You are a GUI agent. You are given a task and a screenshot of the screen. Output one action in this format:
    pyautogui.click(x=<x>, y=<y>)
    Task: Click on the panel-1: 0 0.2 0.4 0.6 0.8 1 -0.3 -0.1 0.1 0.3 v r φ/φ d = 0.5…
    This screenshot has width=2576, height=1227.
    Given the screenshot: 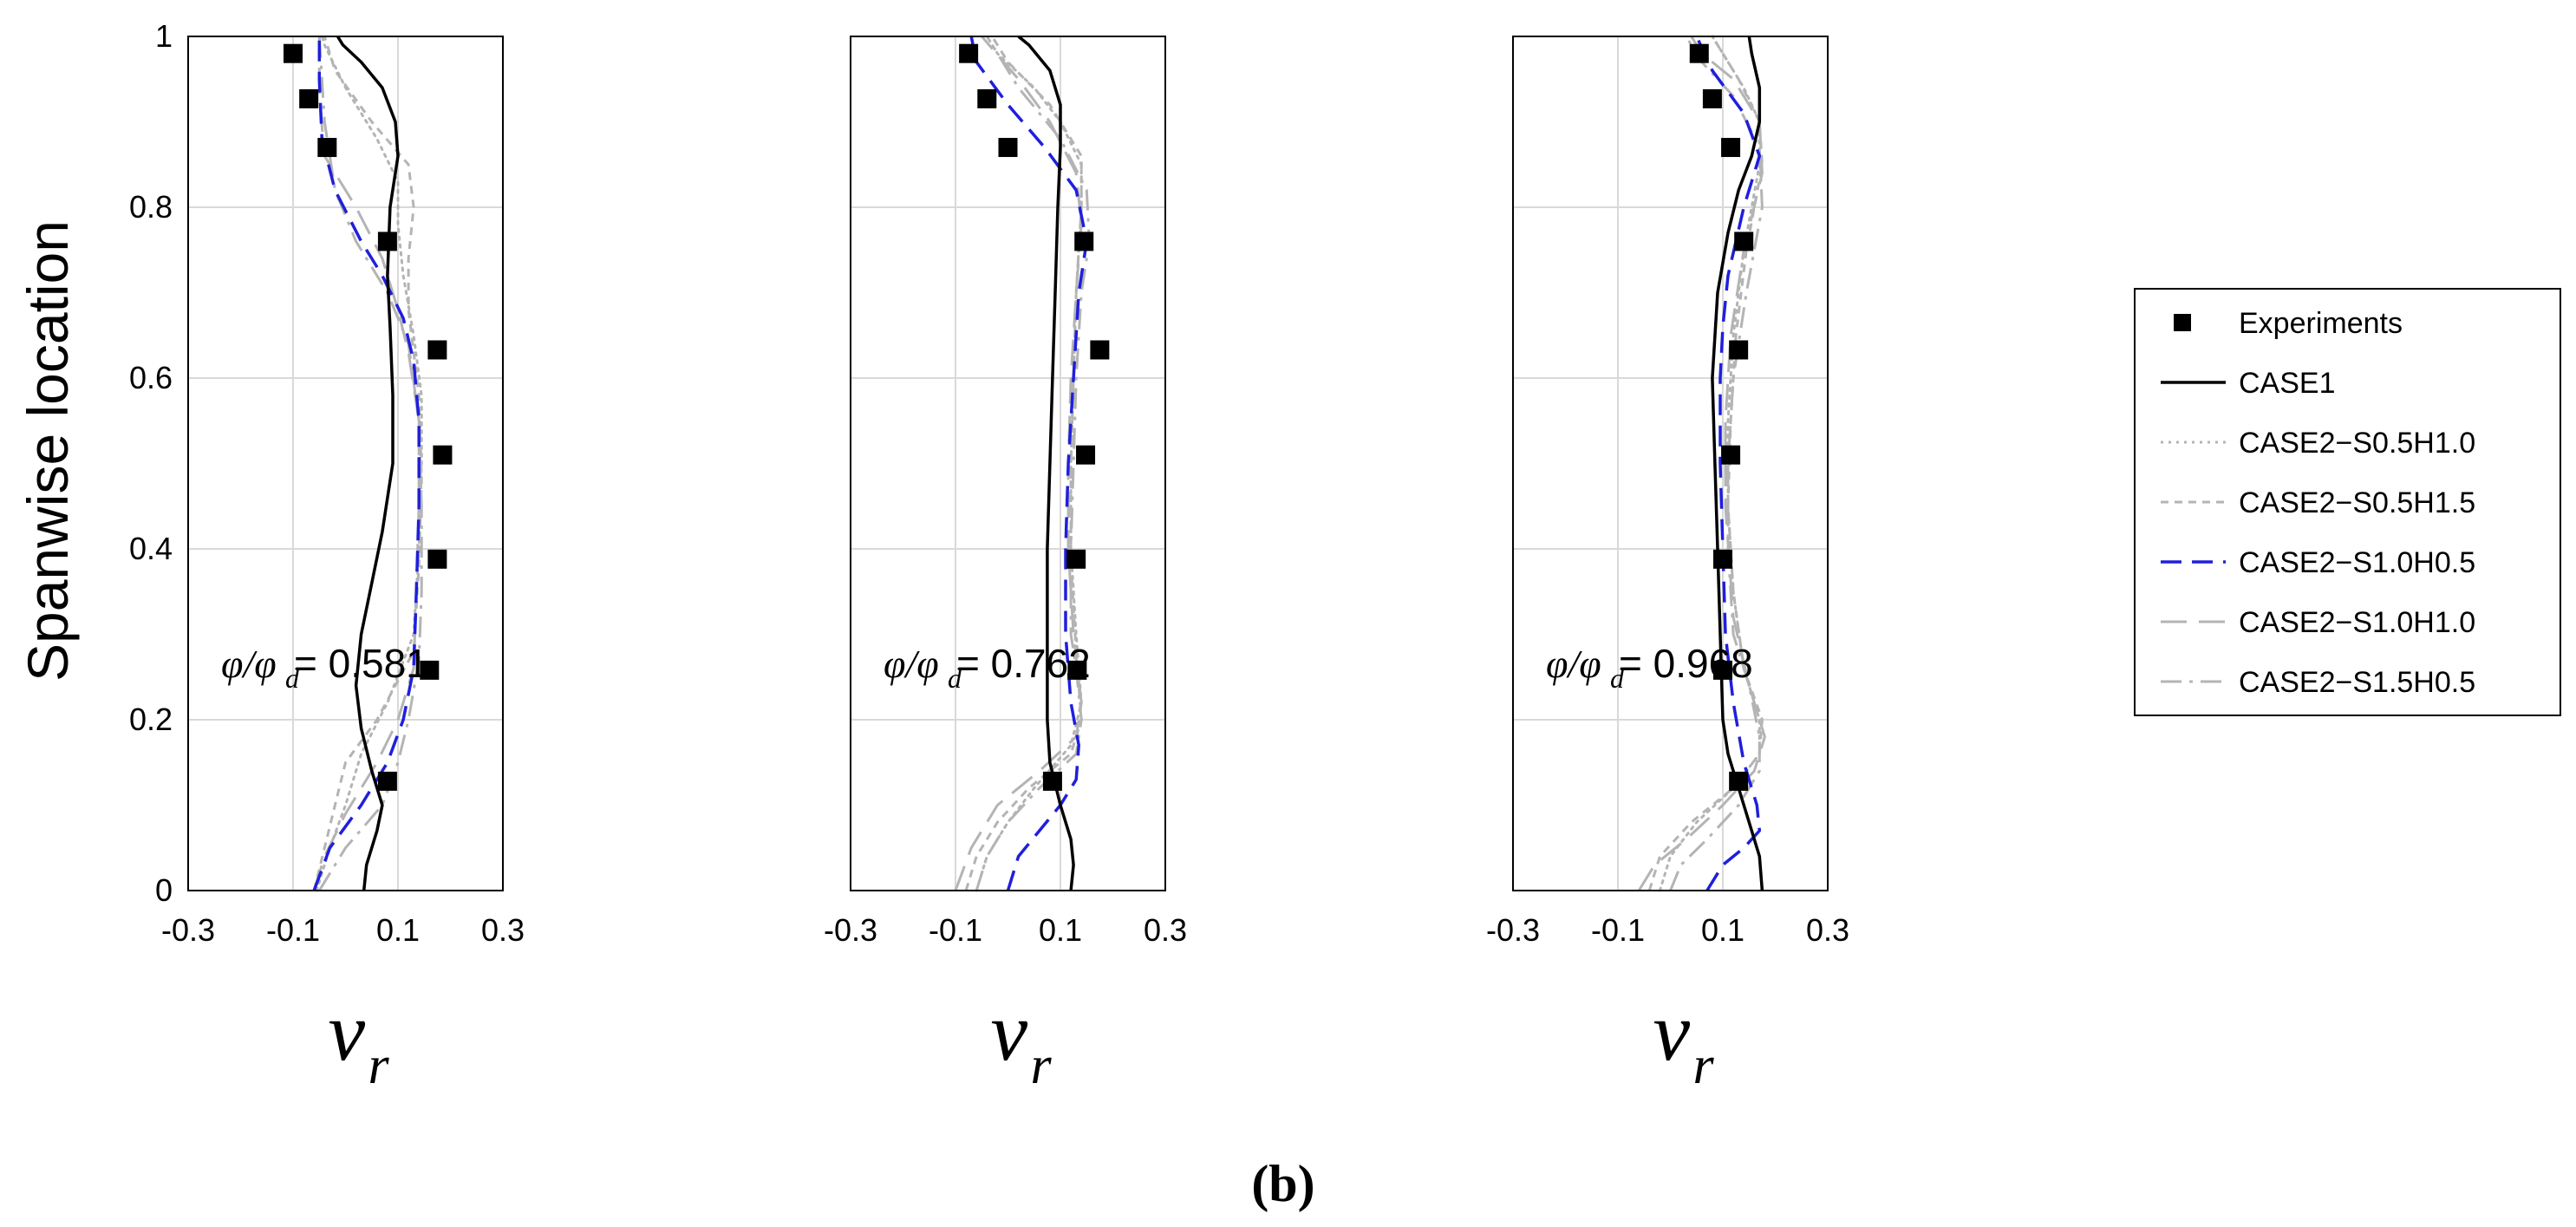 What is the action you would take?
    pyautogui.click(x=327, y=556)
    